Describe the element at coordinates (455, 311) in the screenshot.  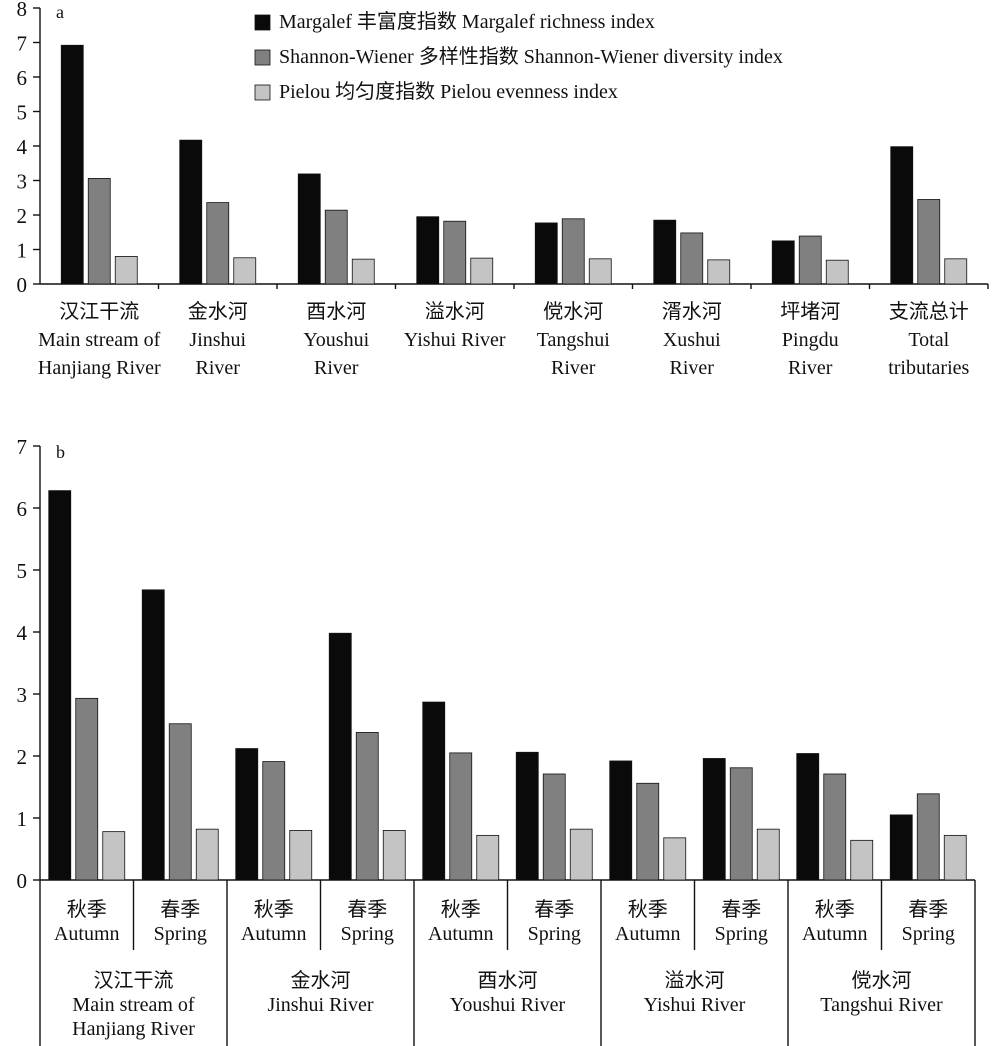
I see `x-category-label: 溢水河` at that location.